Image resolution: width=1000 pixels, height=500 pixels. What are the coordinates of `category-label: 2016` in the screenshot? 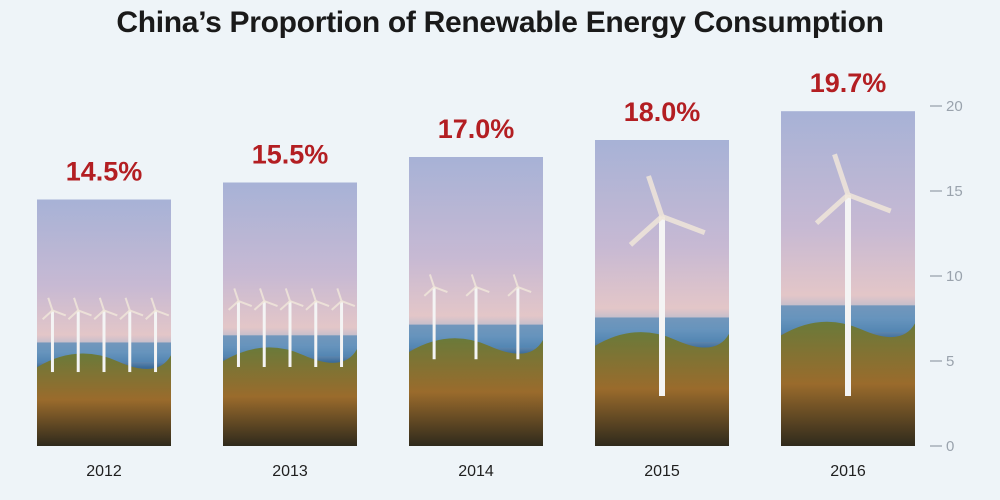 It's located at (848, 471).